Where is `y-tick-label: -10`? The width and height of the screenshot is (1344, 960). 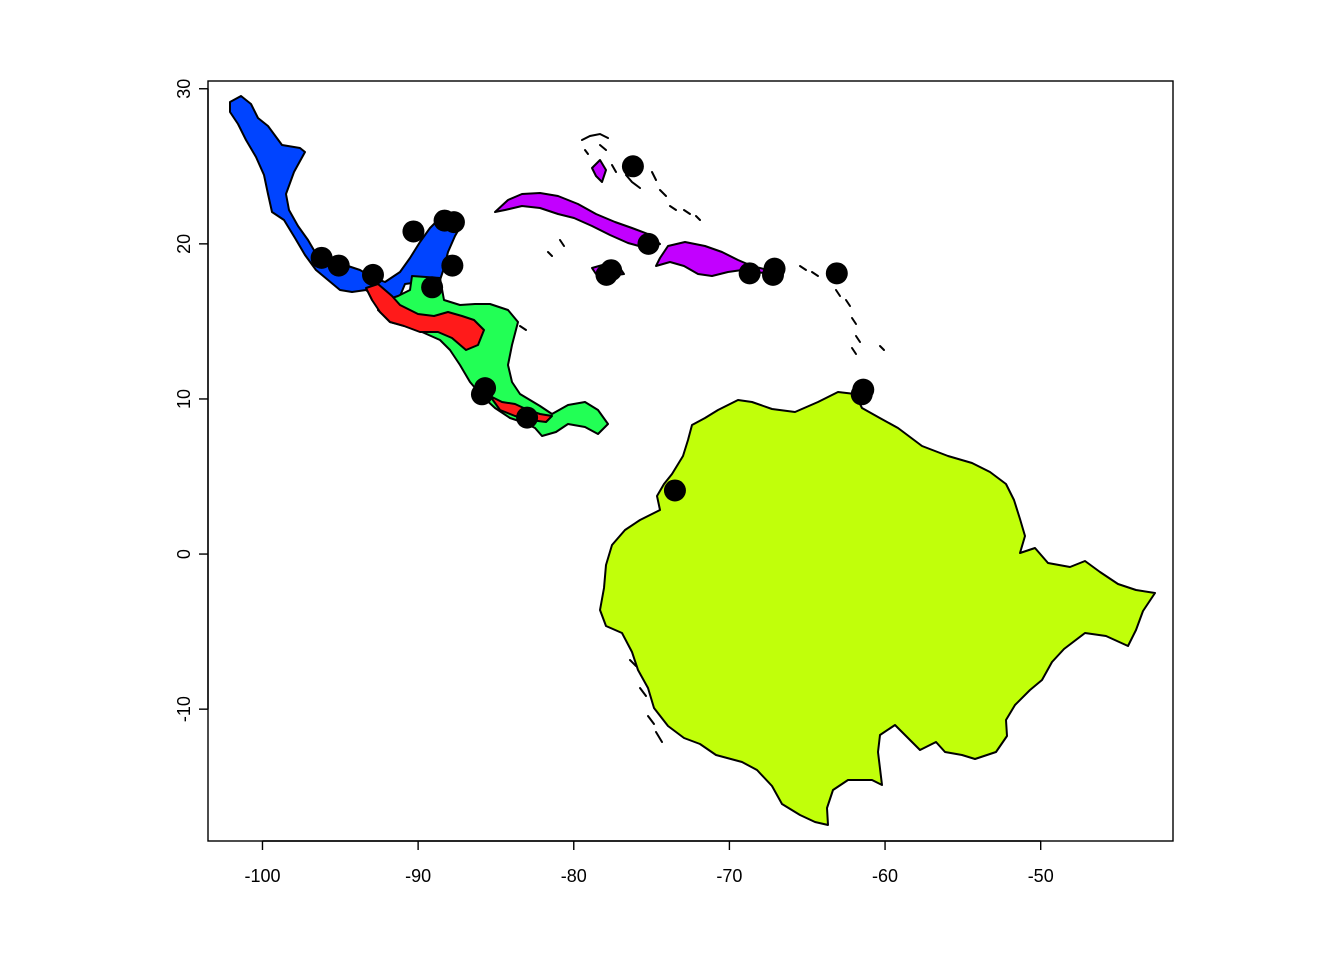 y-tick-label: -10 is located at coordinates (184, 709).